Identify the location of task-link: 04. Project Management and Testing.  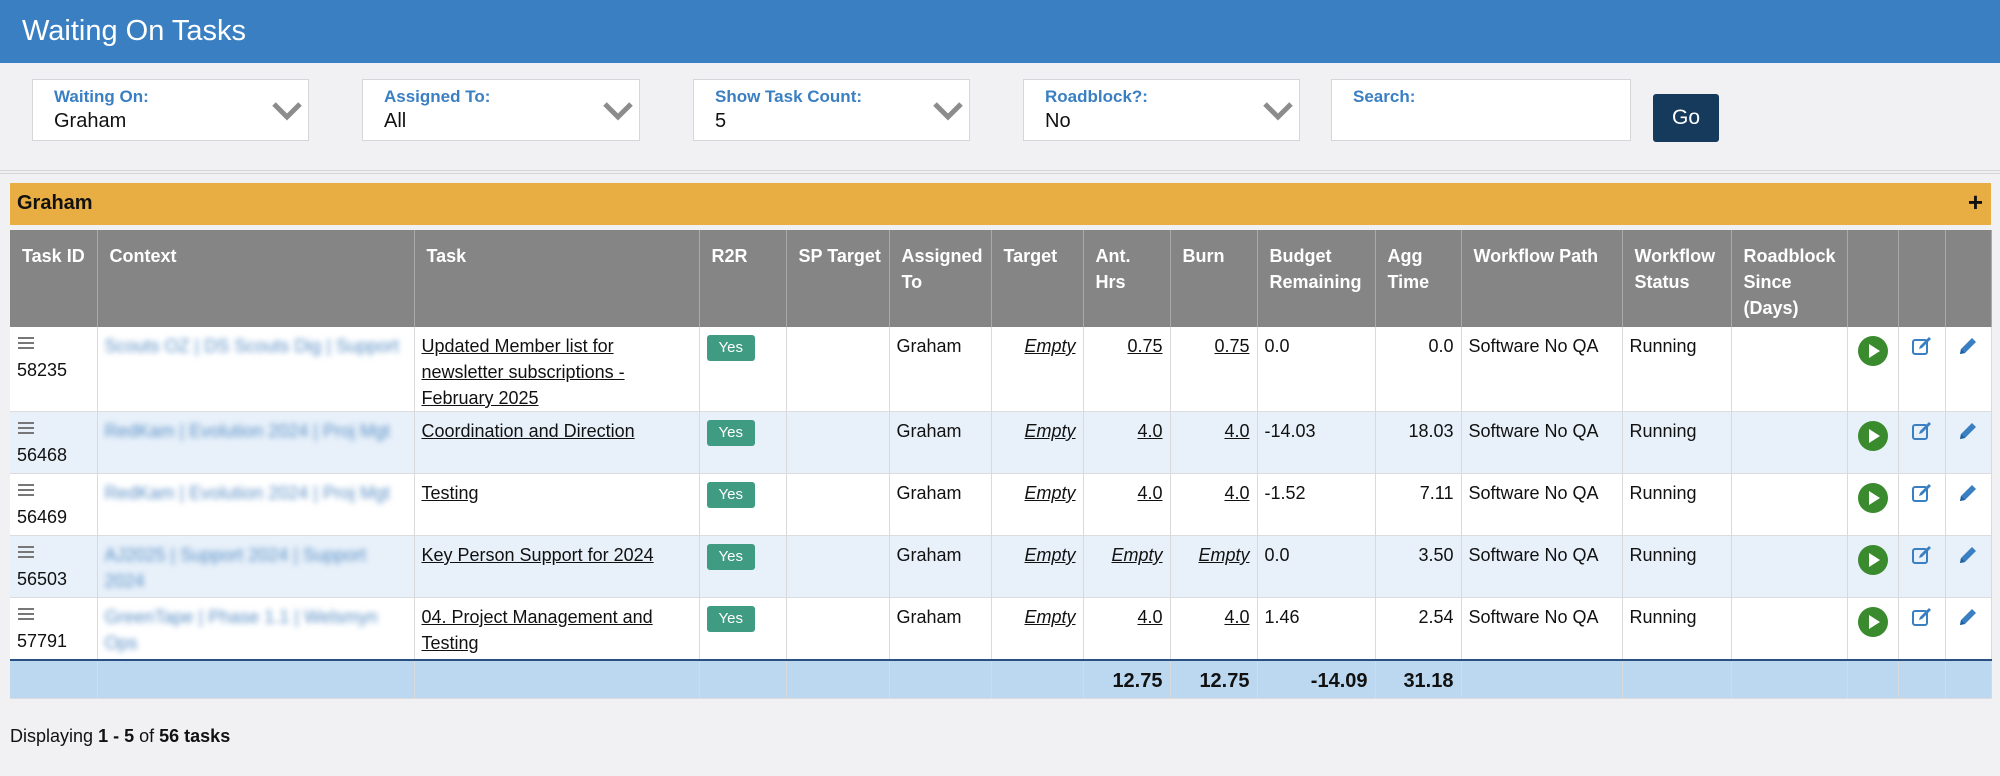
(537, 630).